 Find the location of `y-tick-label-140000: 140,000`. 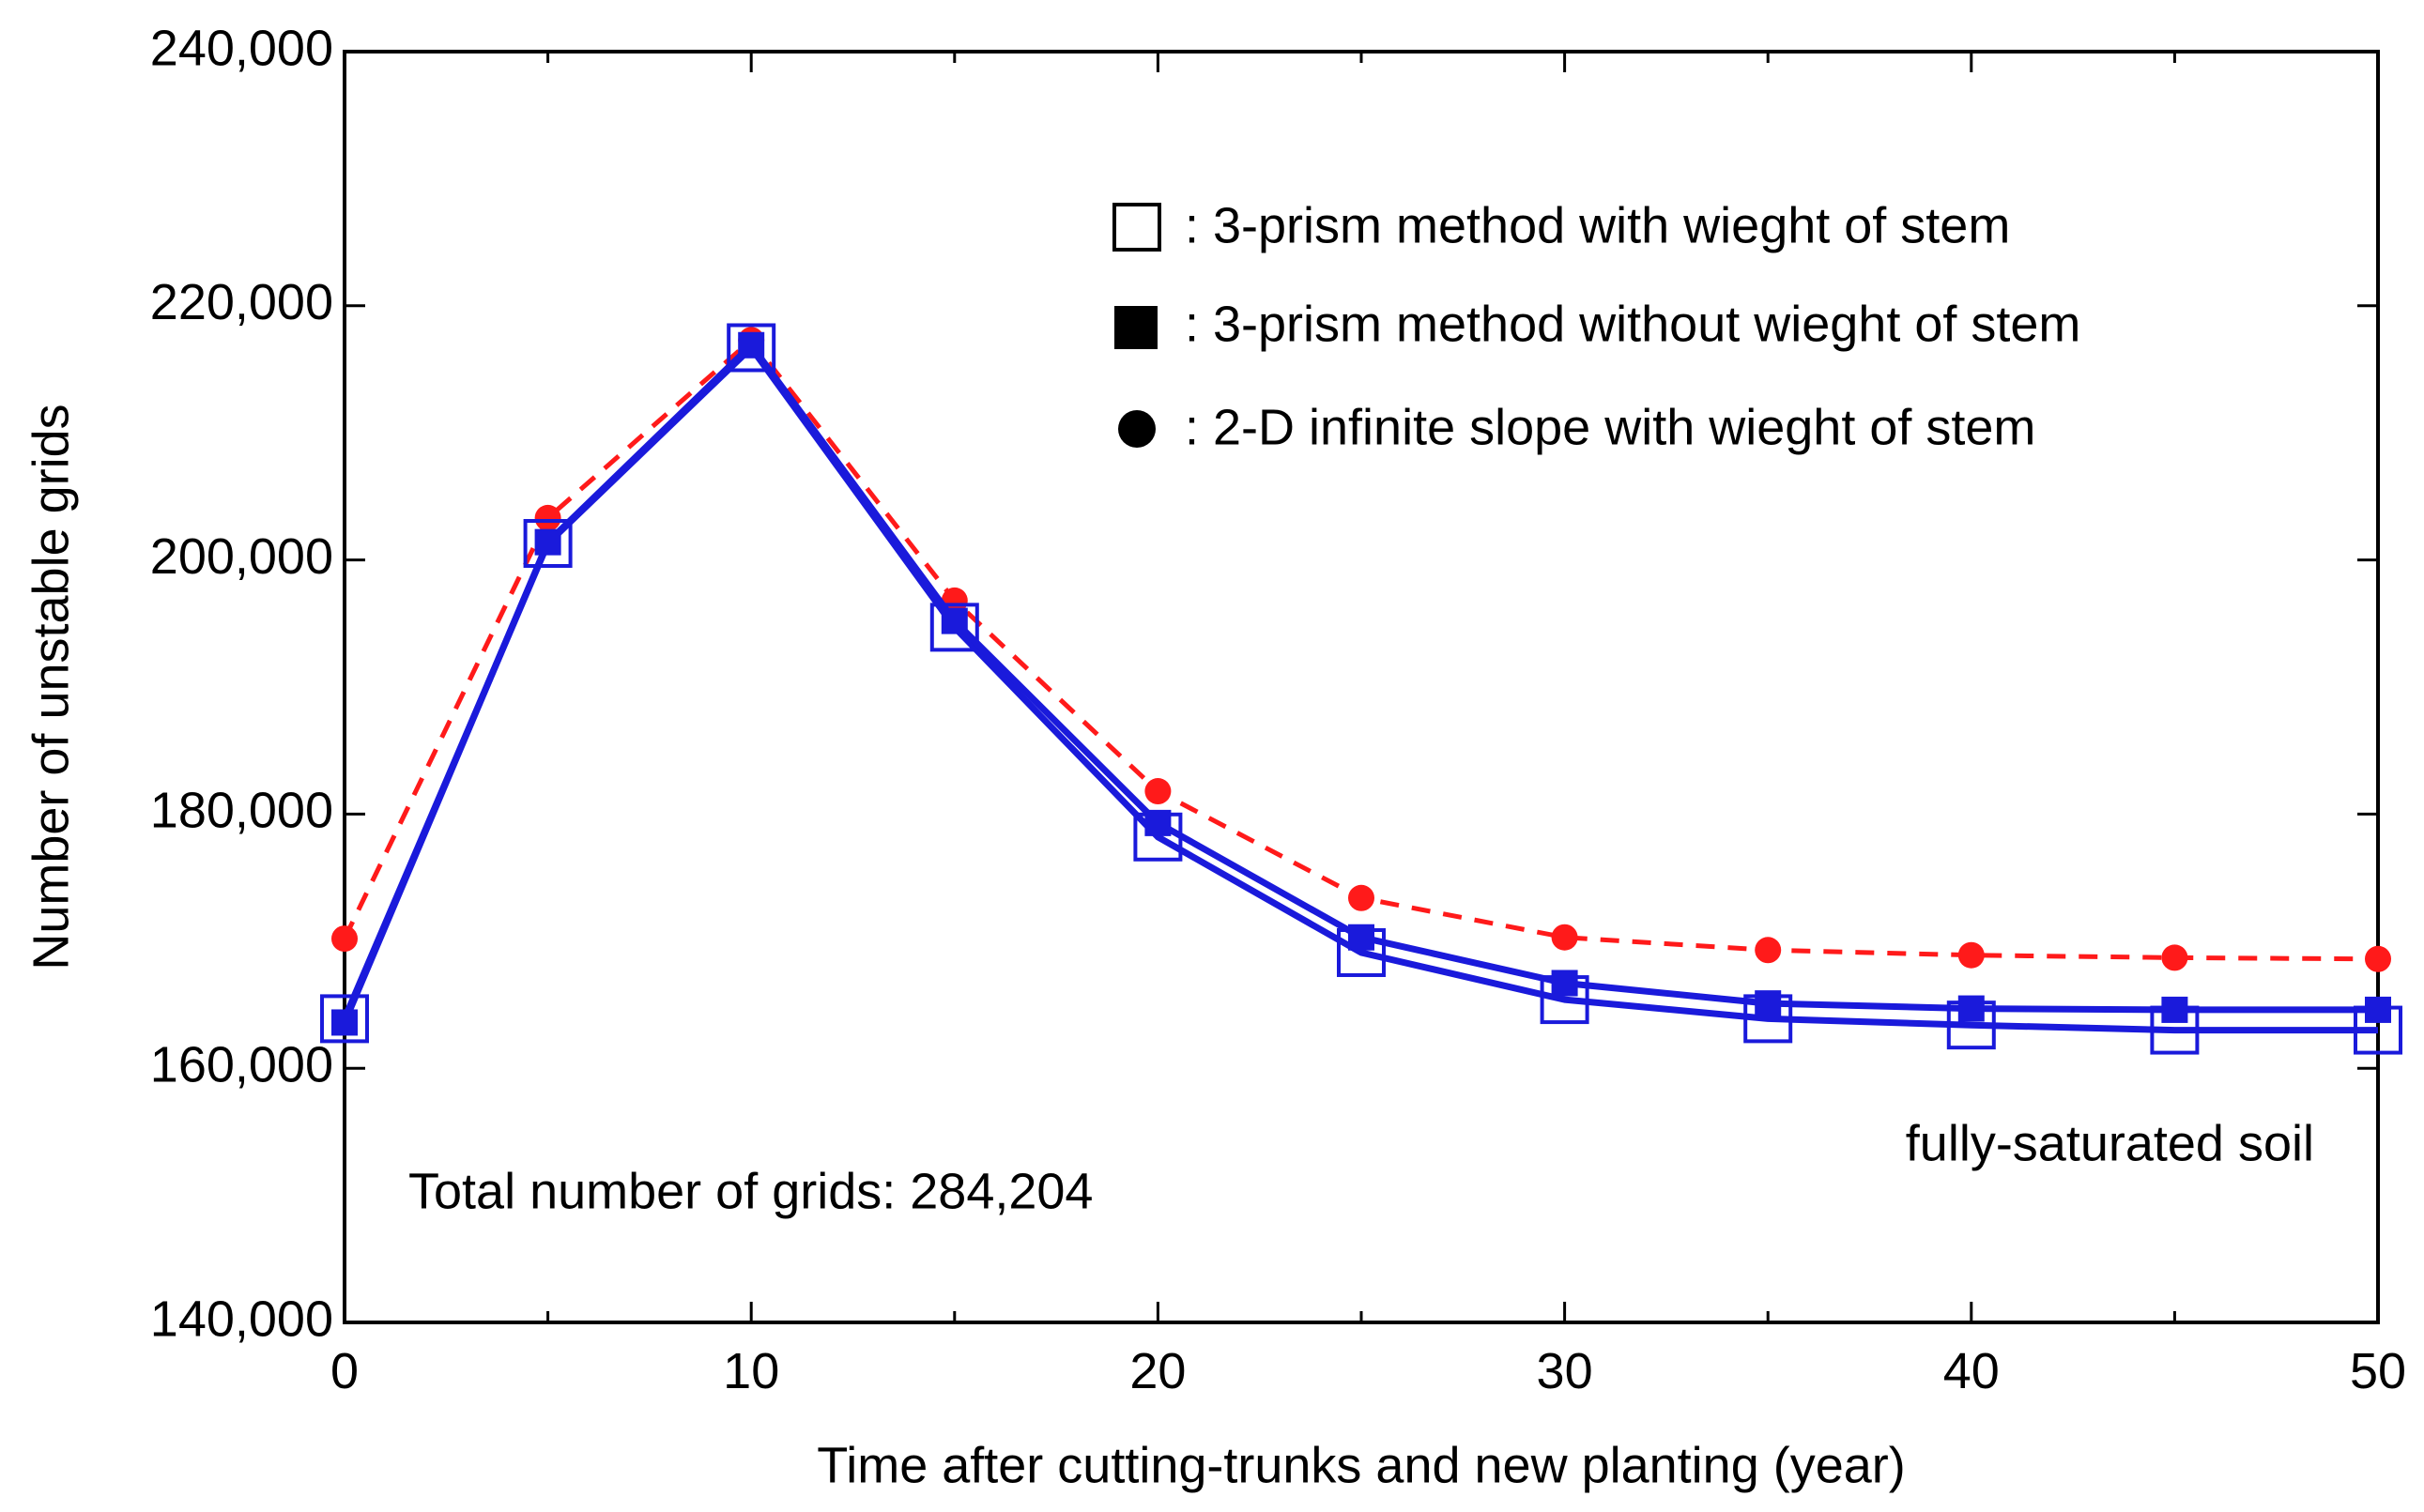

y-tick-label-140000: 140,000 is located at coordinates (241, 1319).